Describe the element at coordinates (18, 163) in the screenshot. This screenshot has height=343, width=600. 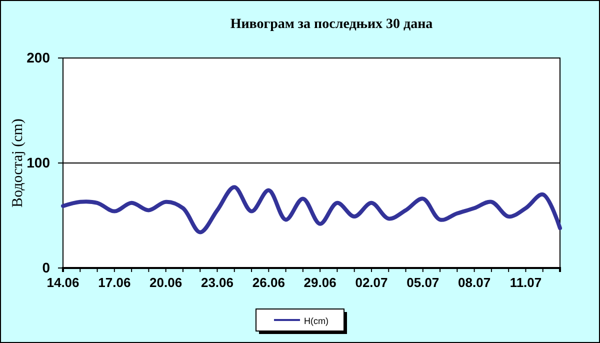
I see `y-axis-title: Водостај (cm)` at that location.